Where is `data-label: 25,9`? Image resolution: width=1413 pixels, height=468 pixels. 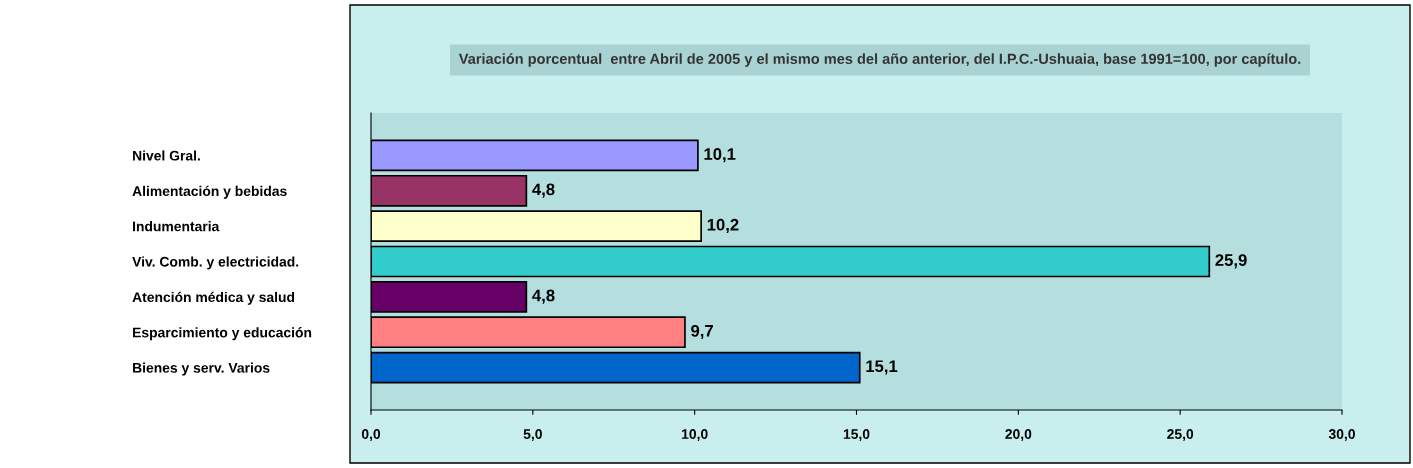 data-label: 25,9 is located at coordinates (1231, 261).